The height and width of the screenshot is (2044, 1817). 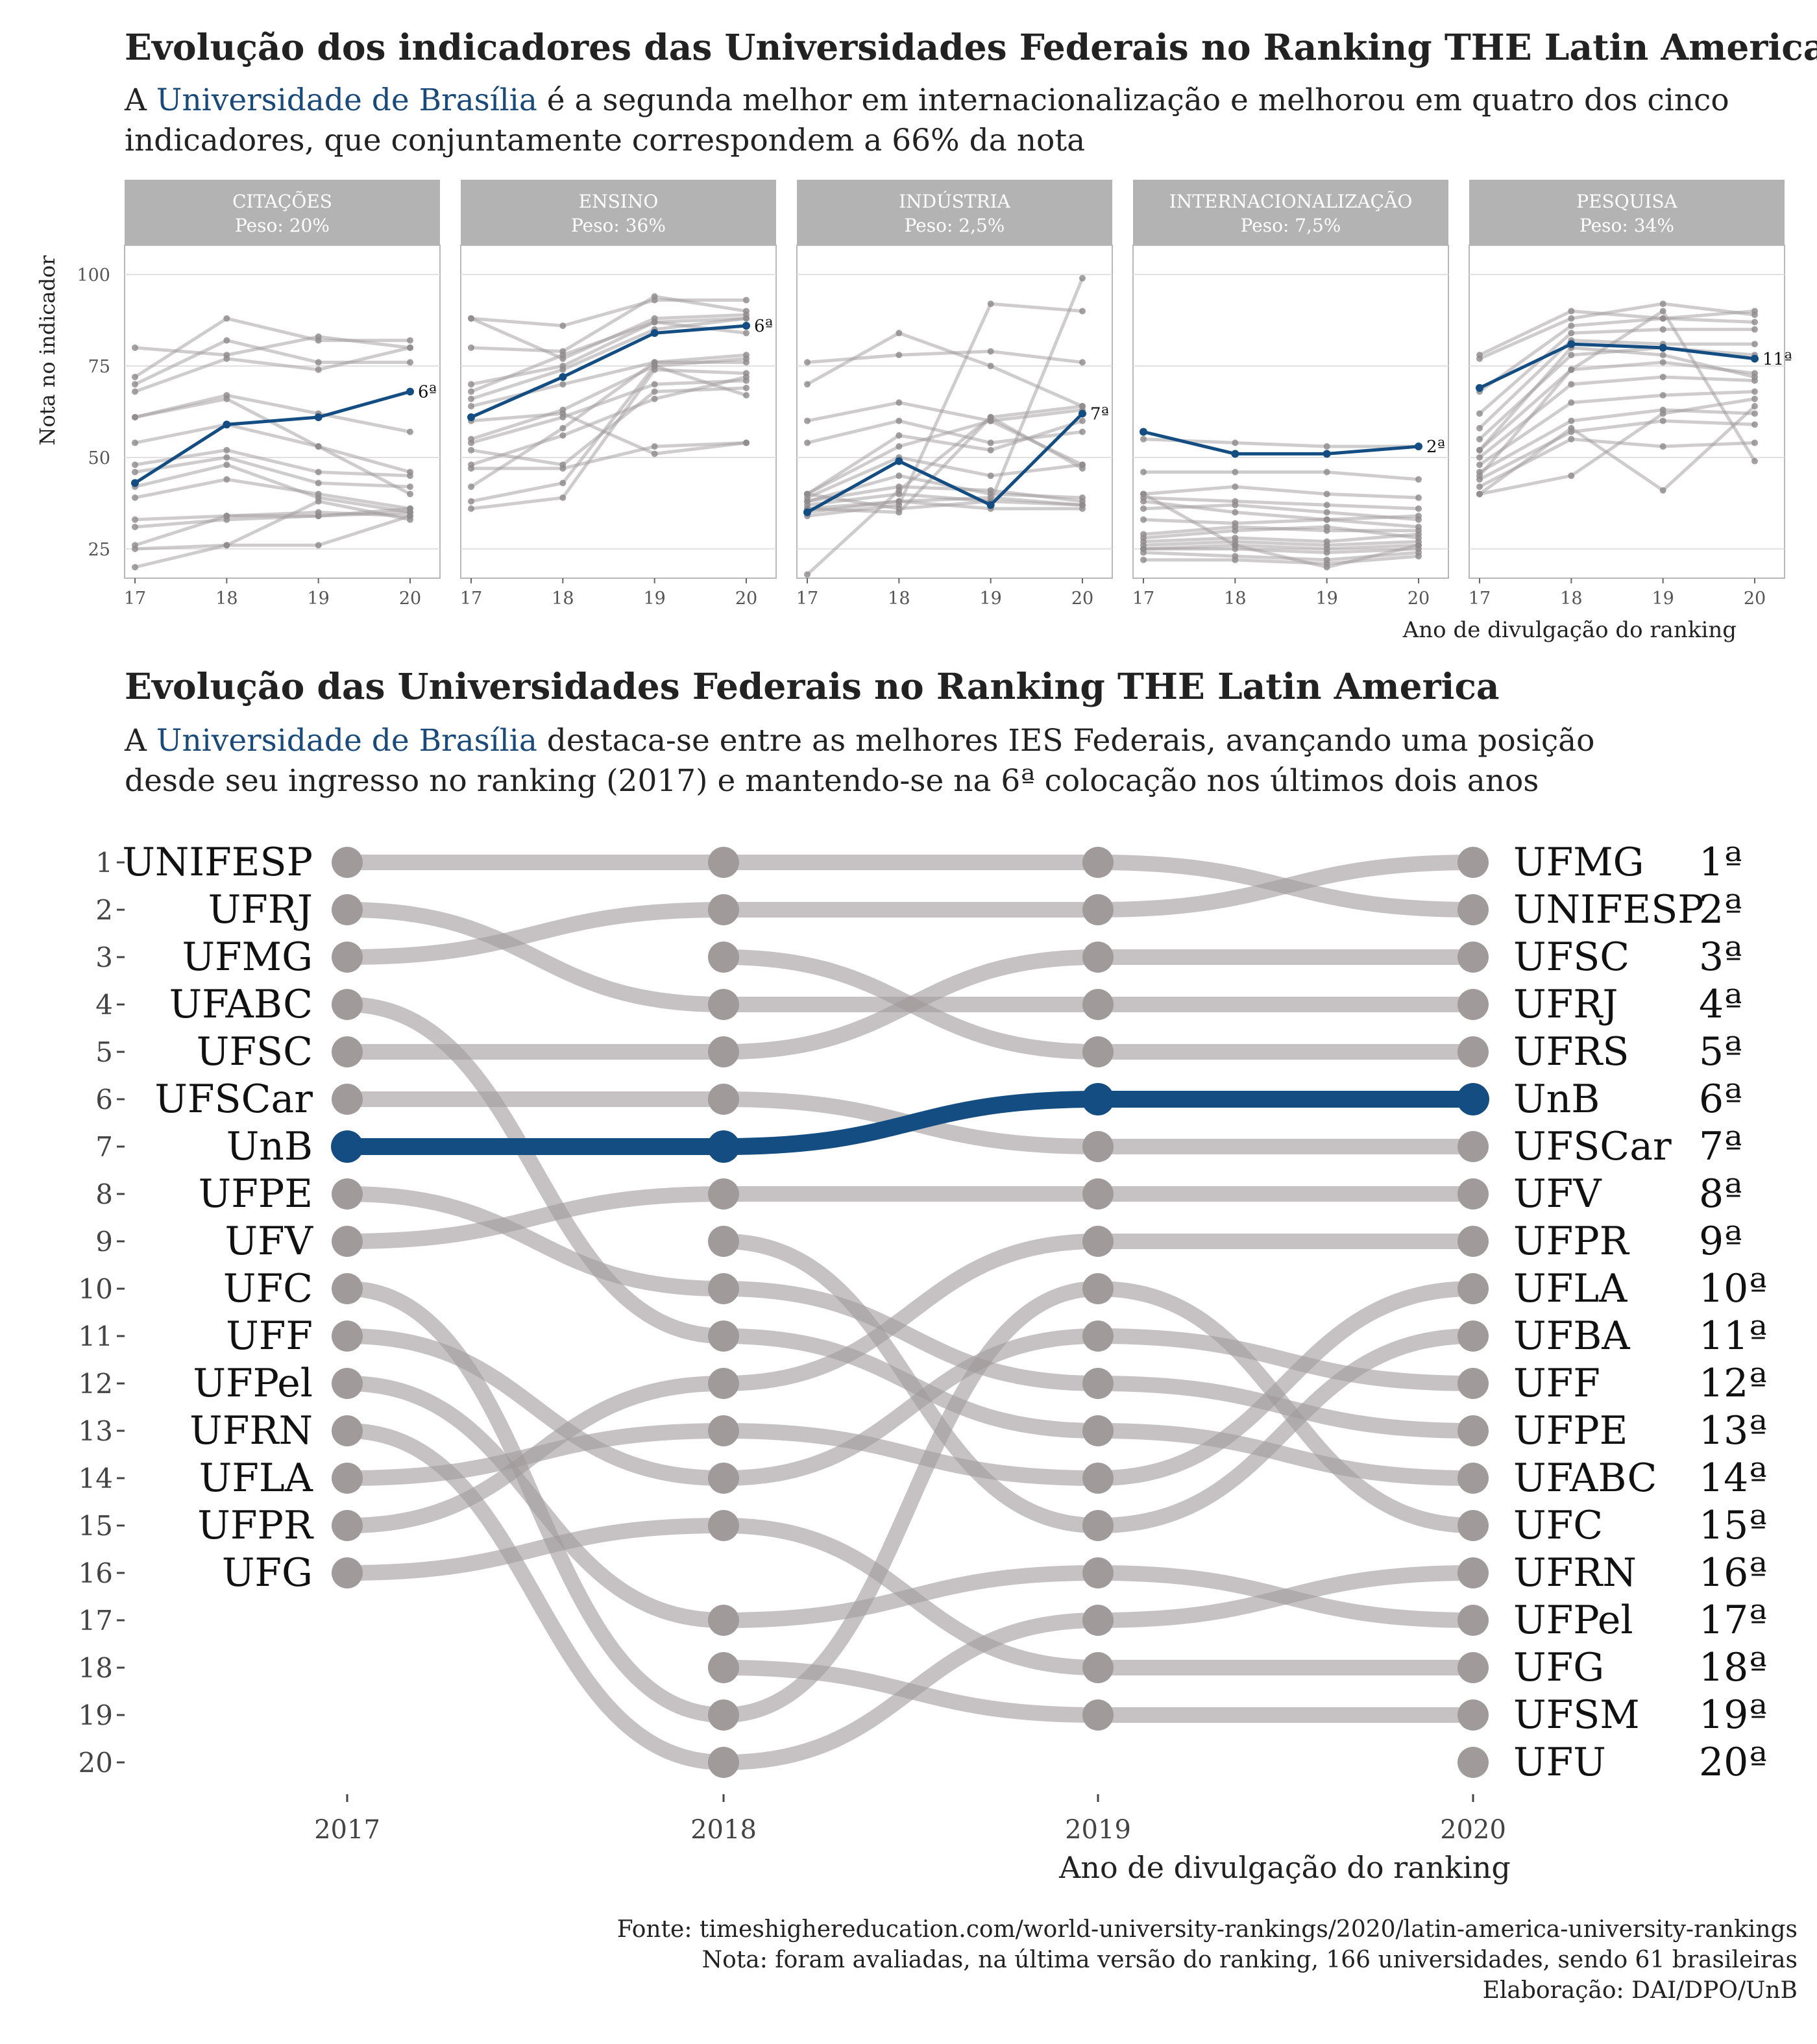 I want to click on right-rank-label: 18ª, so click(x=1733, y=1667).